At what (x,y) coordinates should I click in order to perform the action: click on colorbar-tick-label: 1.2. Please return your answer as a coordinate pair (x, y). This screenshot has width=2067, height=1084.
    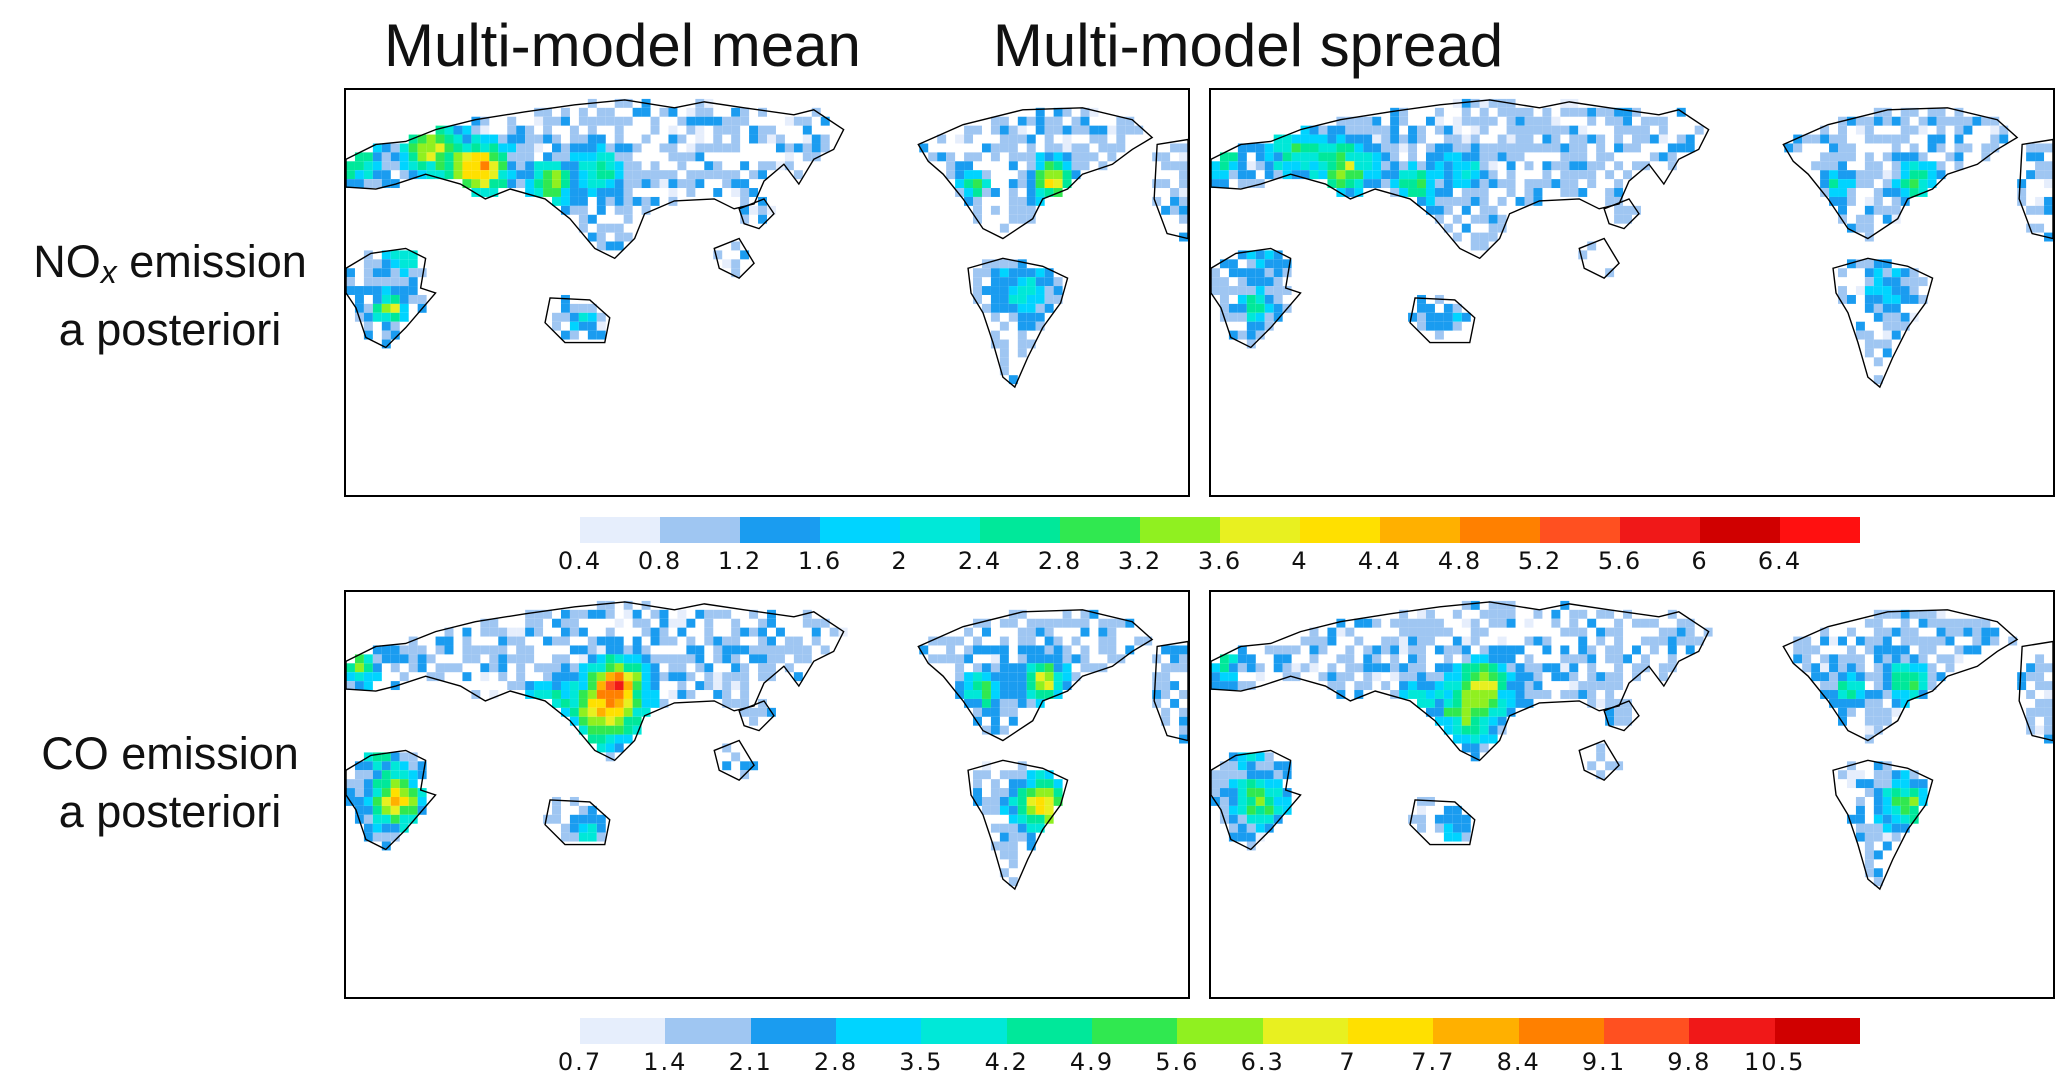
    Looking at the image, I should click on (740, 561).